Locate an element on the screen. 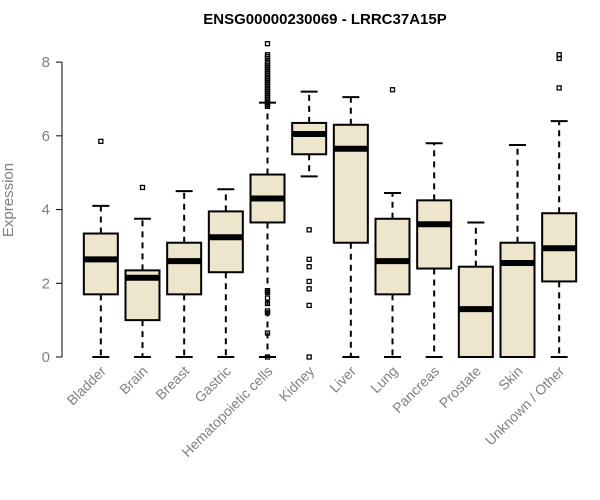 The width and height of the screenshot is (600, 500). box-brain is located at coordinates (142, 271).